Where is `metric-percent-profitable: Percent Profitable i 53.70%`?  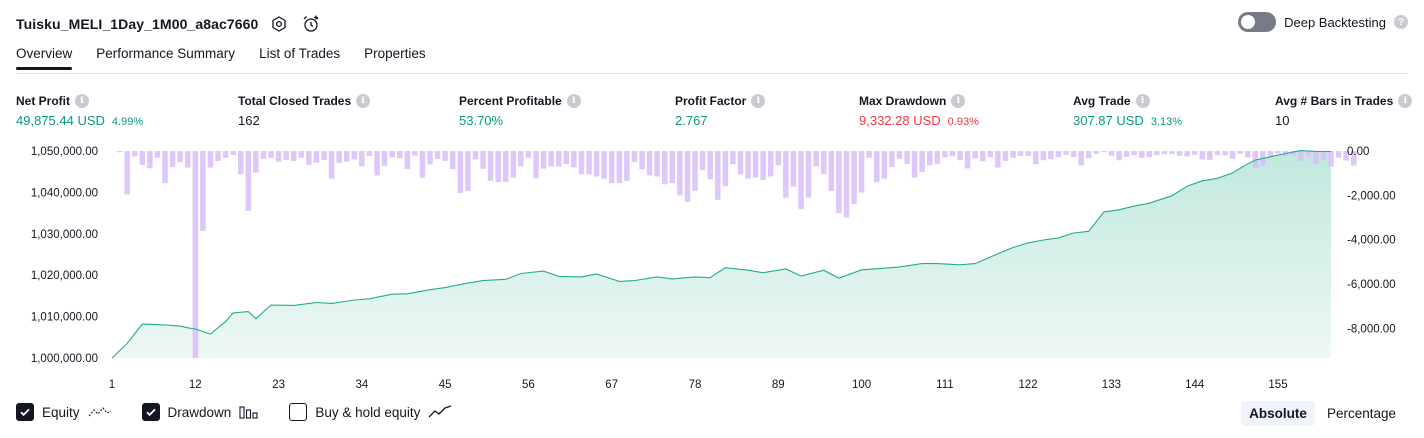
metric-percent-profitable: Percent Profitable i 53.70% is located at coordinates (520, 111).